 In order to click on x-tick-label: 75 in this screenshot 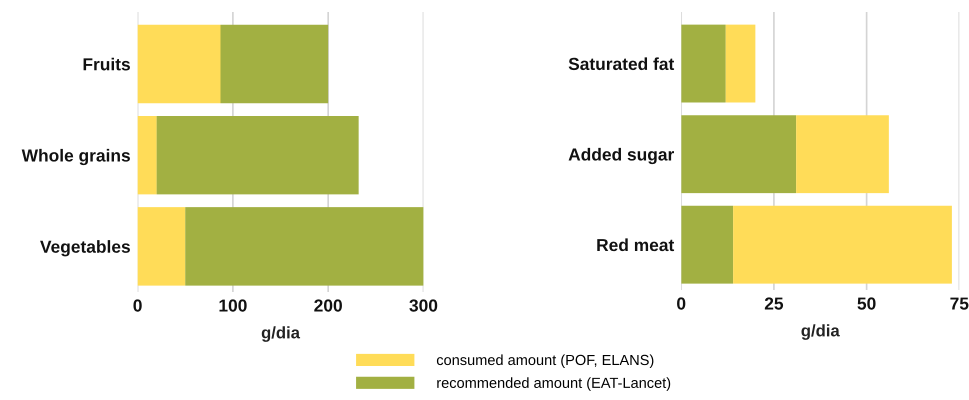, I will do `click(959, 304)`.